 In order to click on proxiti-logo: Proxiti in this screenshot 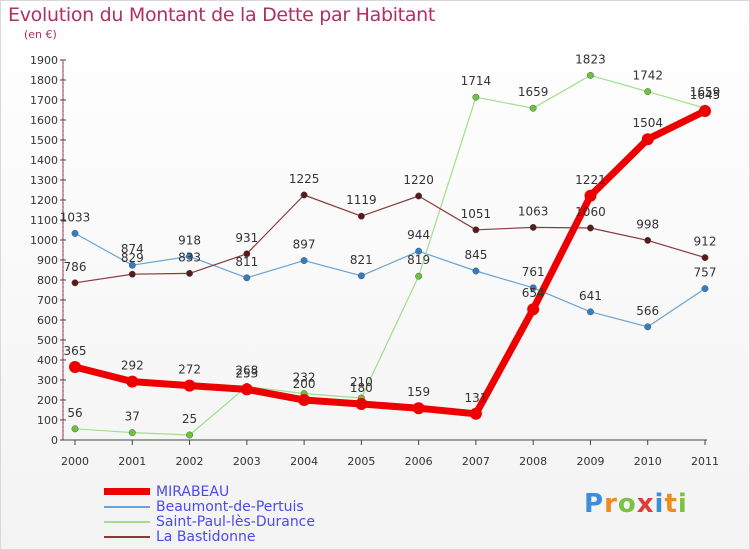, I will do `click(636, 504)`.